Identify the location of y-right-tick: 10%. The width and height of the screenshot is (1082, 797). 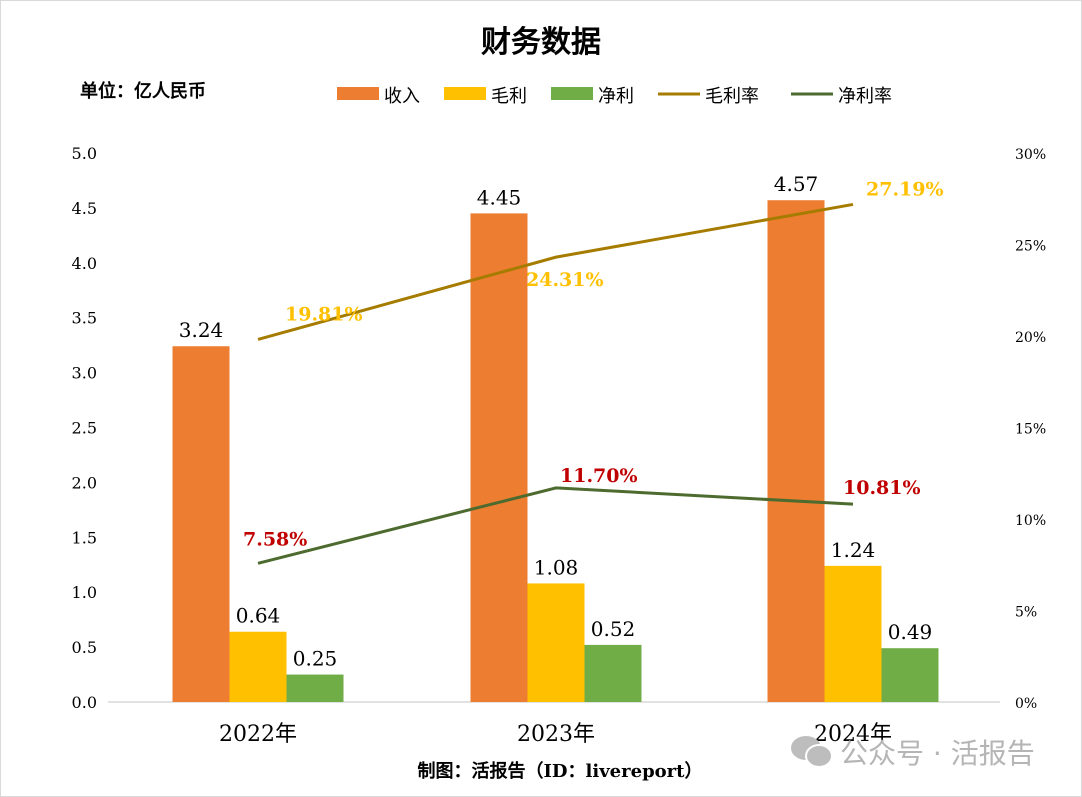
(1030, 521).